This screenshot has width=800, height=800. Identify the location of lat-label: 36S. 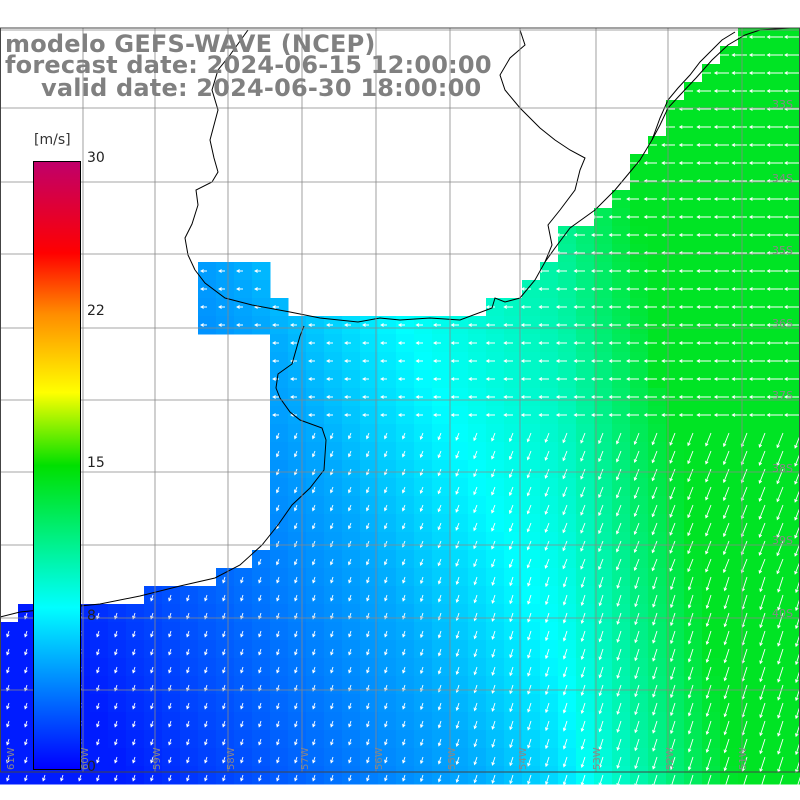
(782, 323).